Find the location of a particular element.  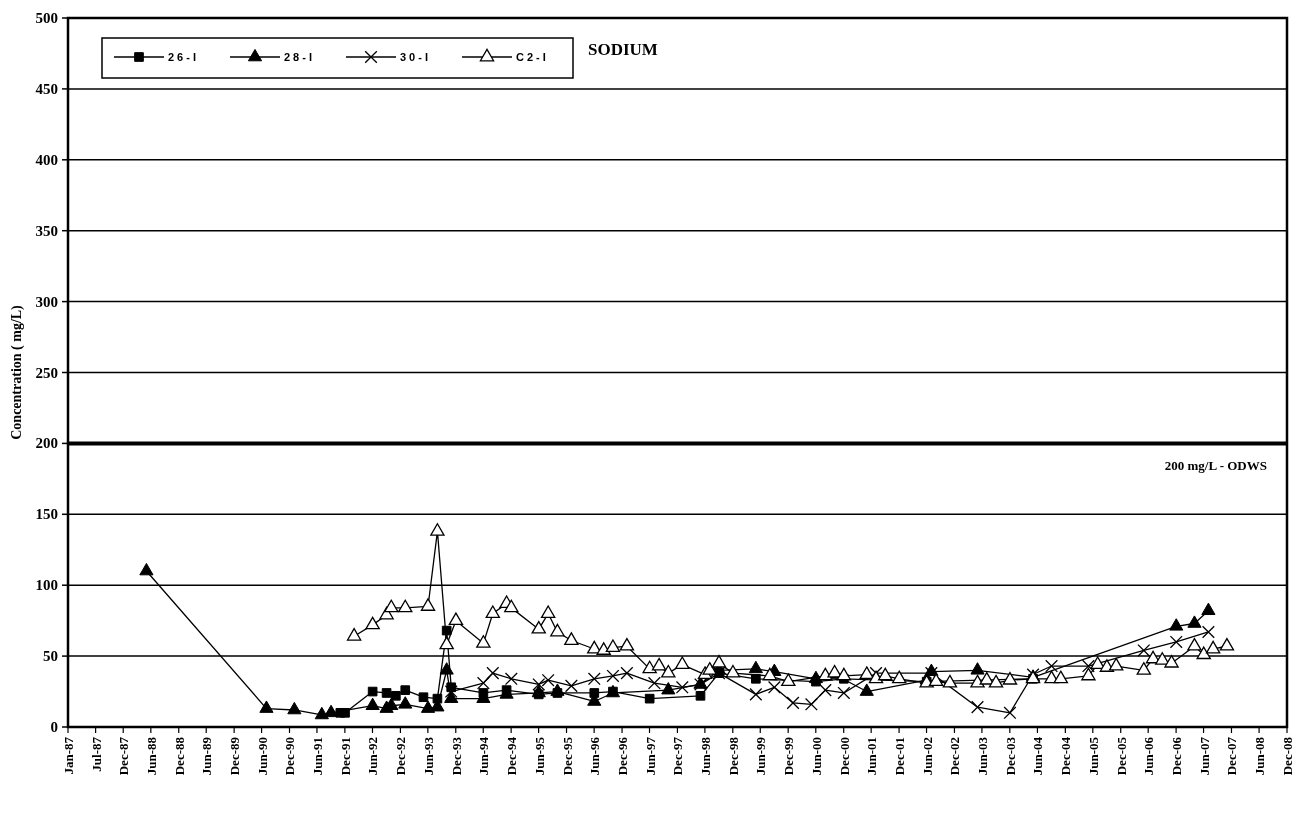

x-tick-label: Jun-02 is located at coordinates (927, 756).